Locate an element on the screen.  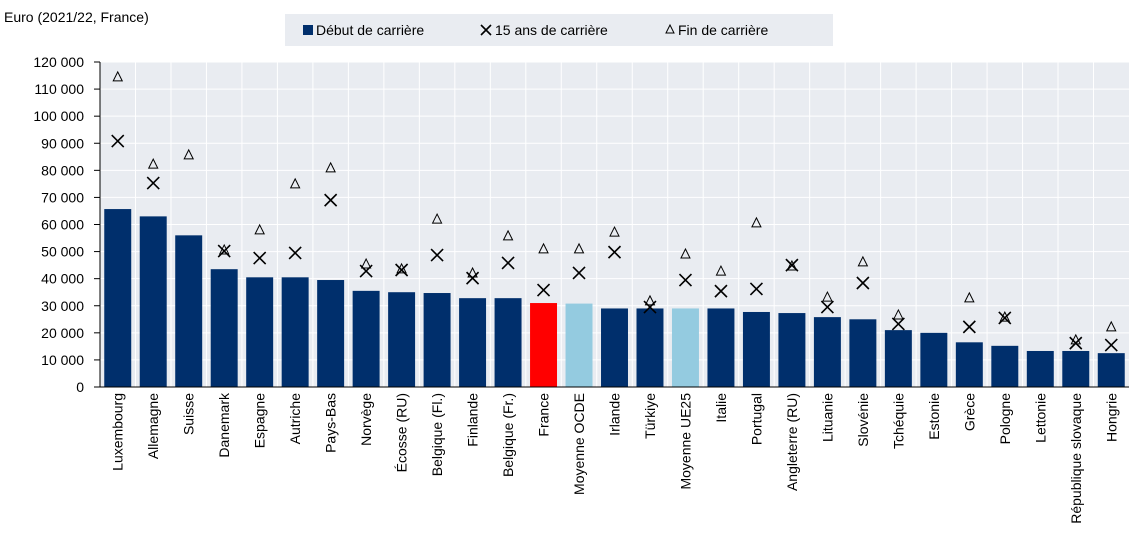
x-tick-label: Tchéquie is located at coordinates (898, 421).